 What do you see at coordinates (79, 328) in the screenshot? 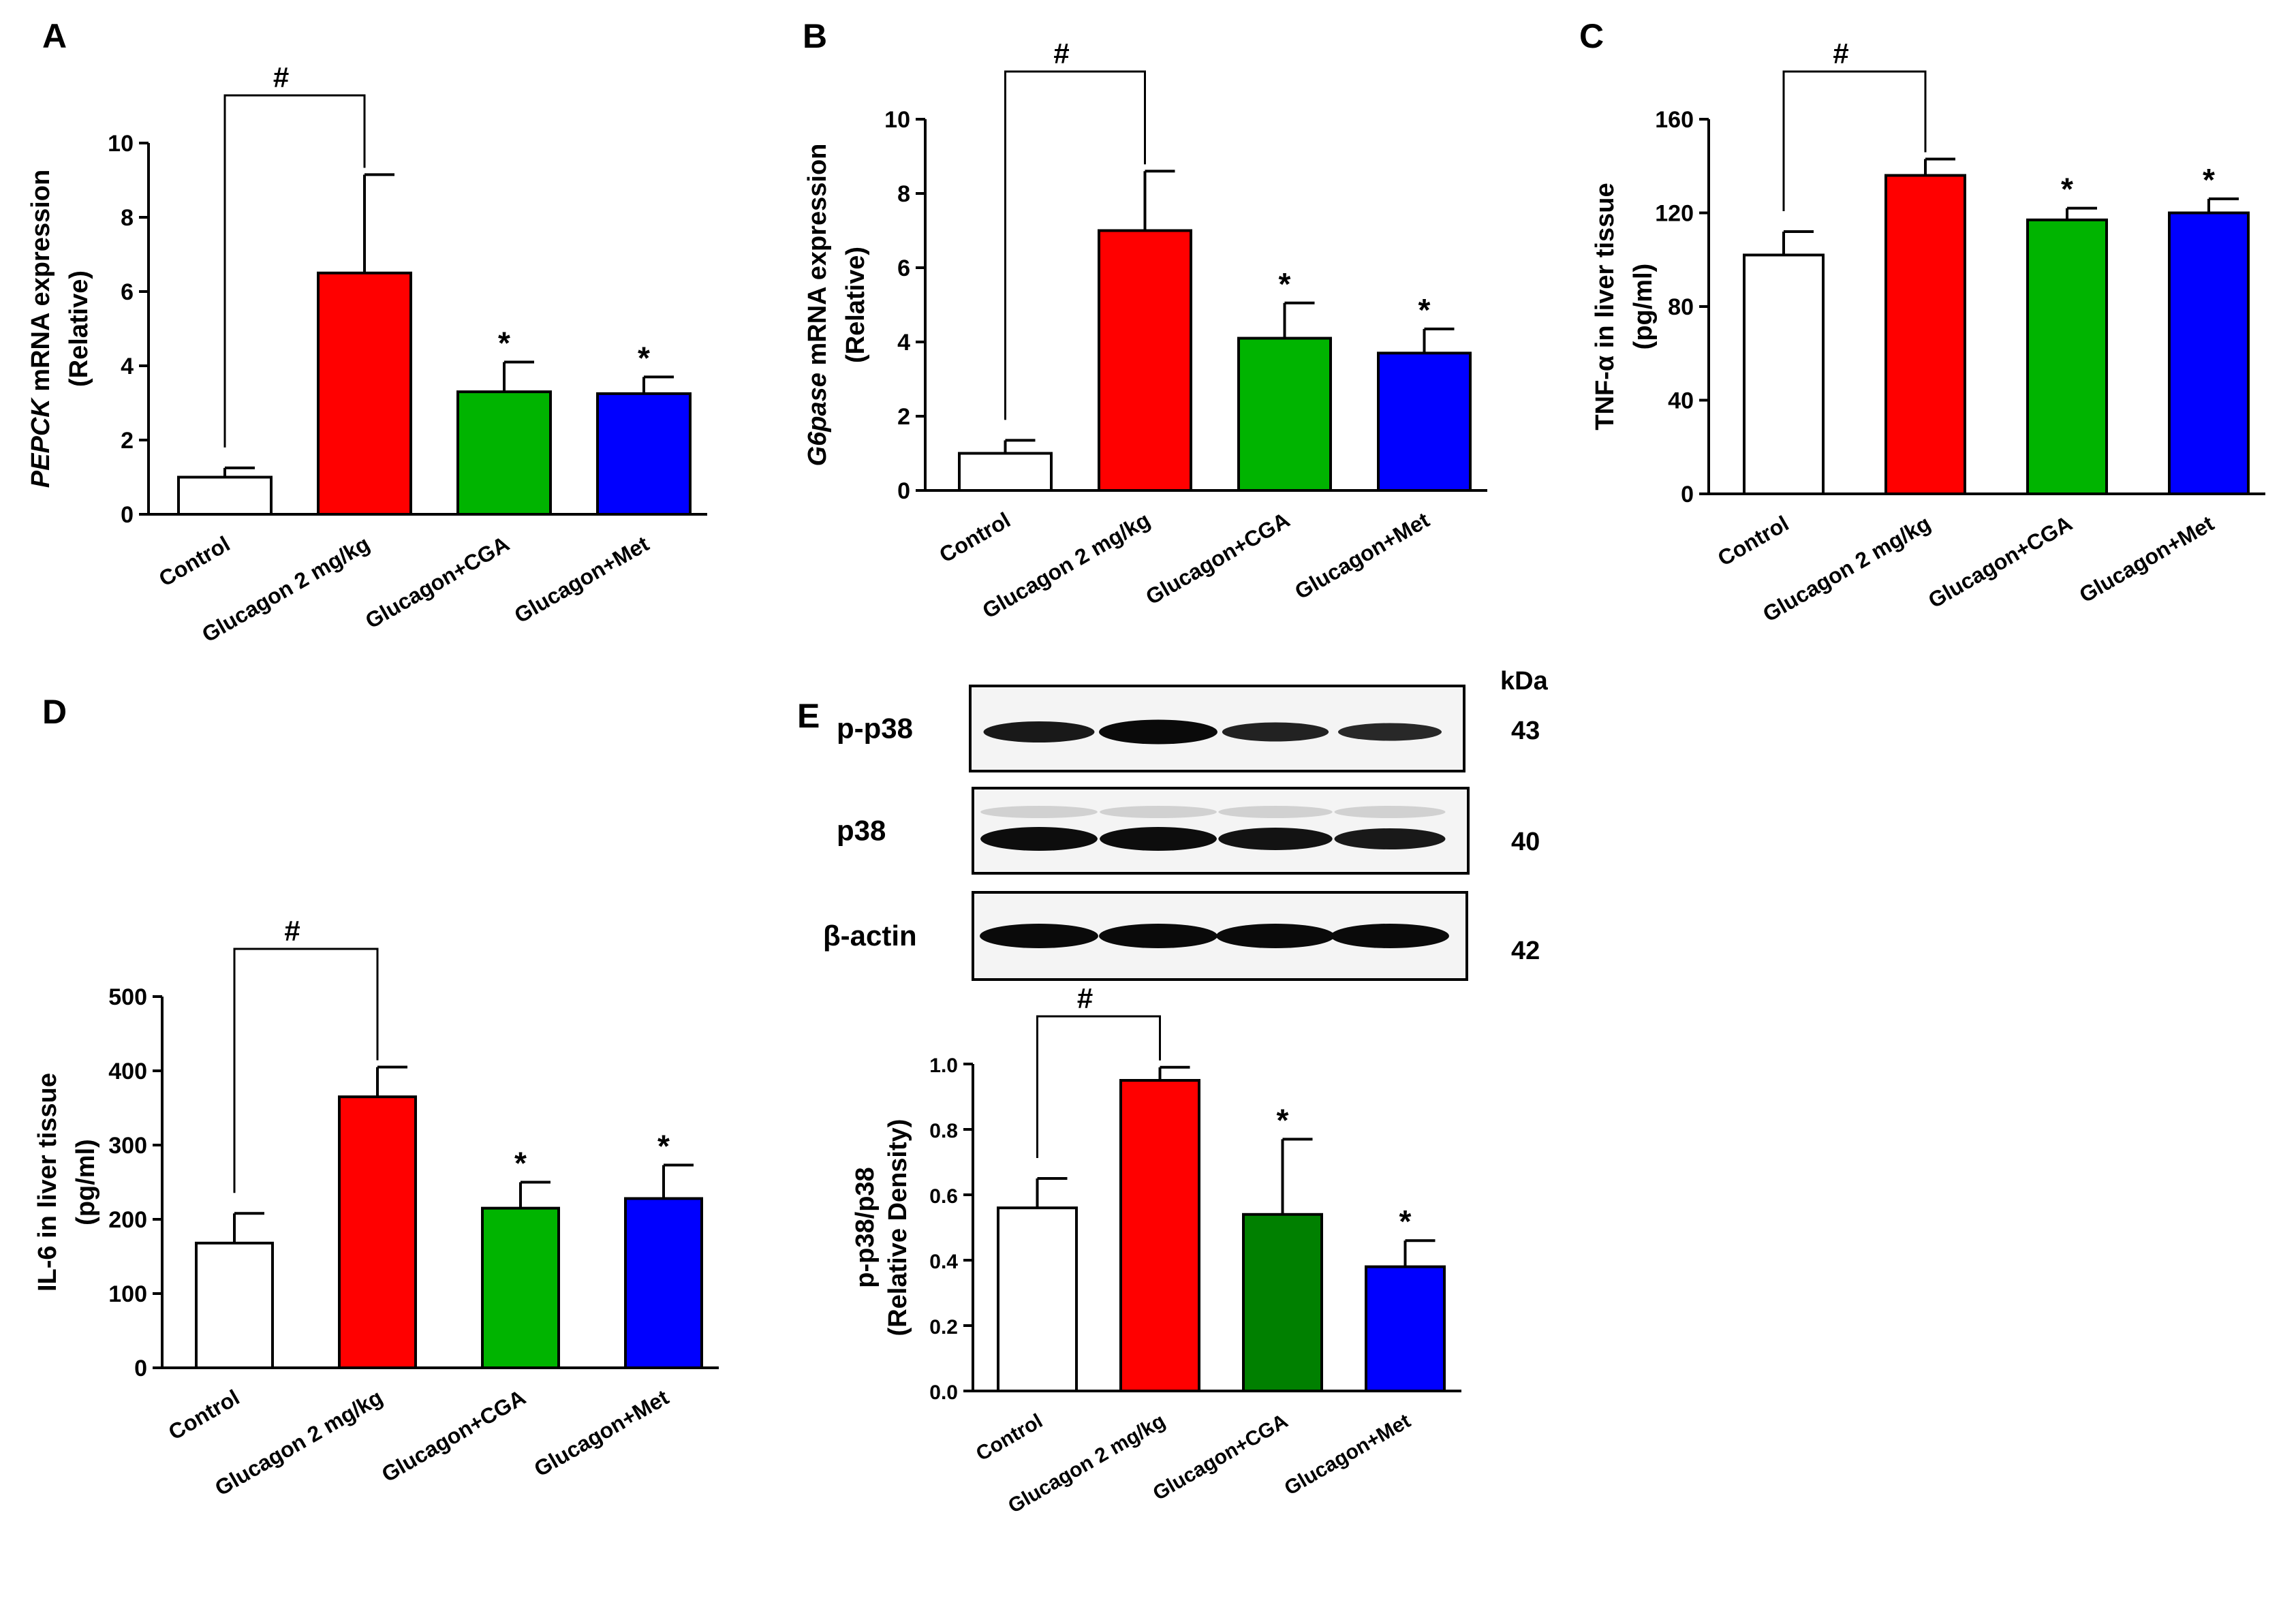
I see `y-axis-subtitle-a: (Relative)` at bounding box center [79, 328].